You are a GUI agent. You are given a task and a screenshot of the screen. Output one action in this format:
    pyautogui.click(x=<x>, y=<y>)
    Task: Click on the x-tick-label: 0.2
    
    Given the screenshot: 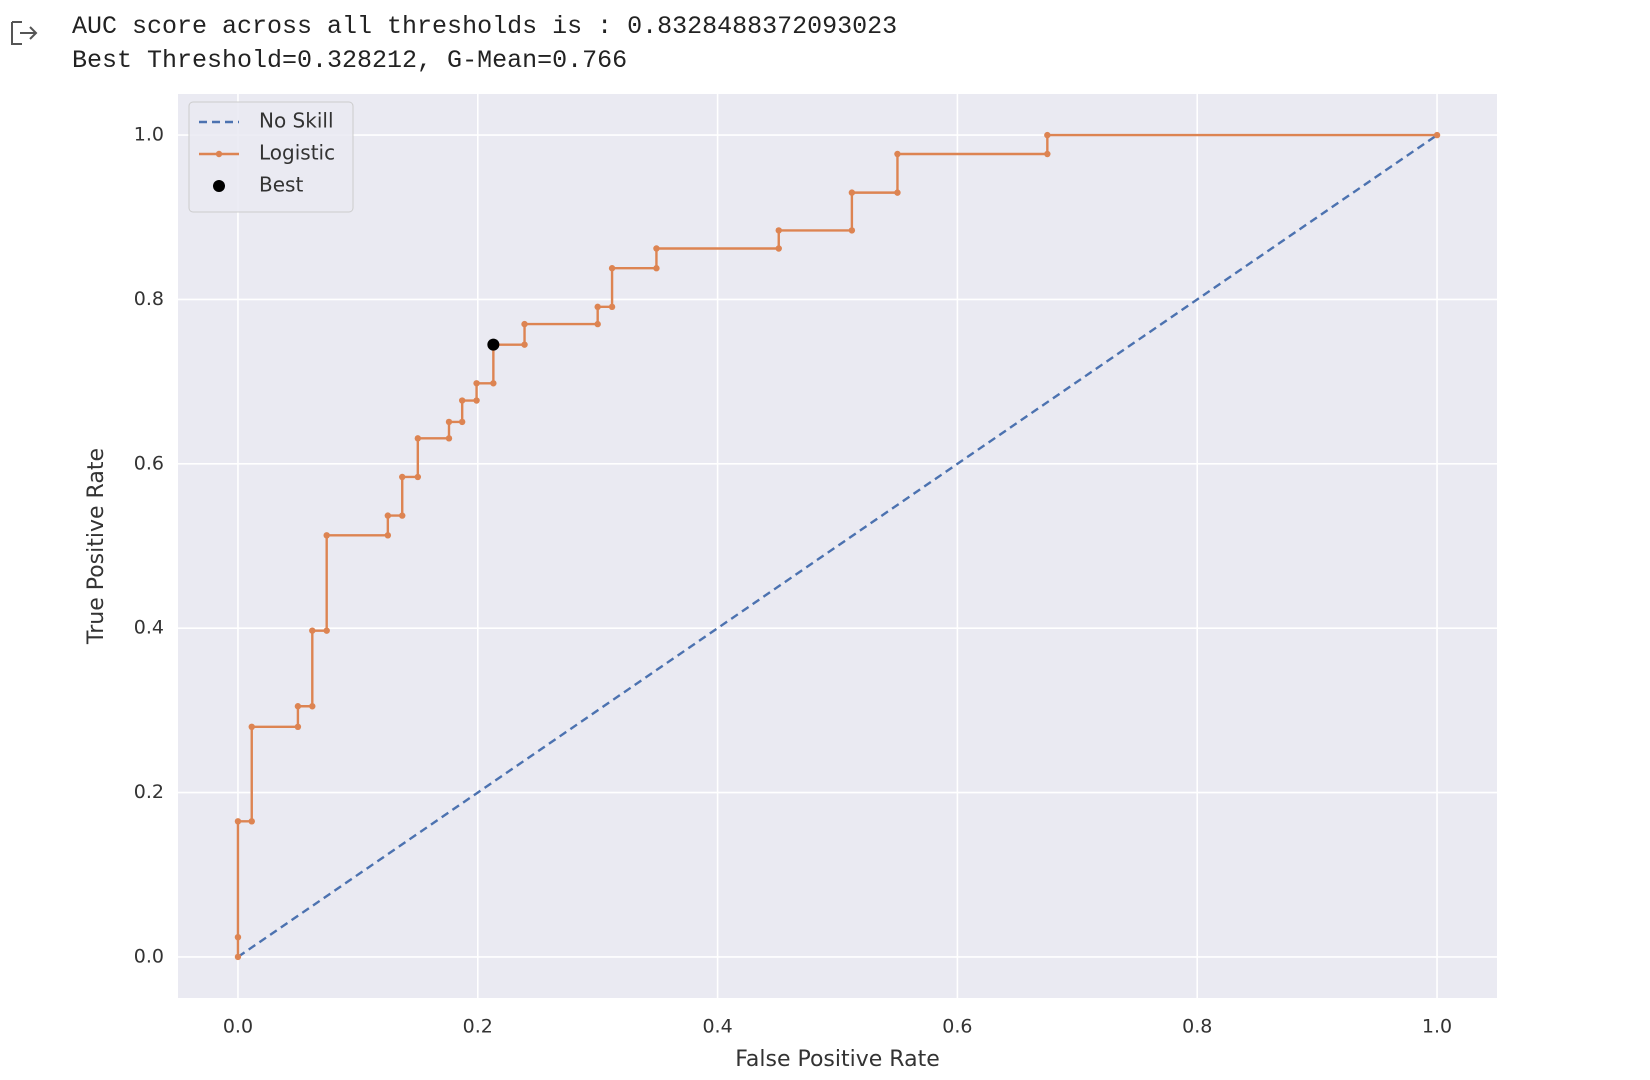 What is the action you would take?
    pyautogui.click(x=478, y=1027)
    